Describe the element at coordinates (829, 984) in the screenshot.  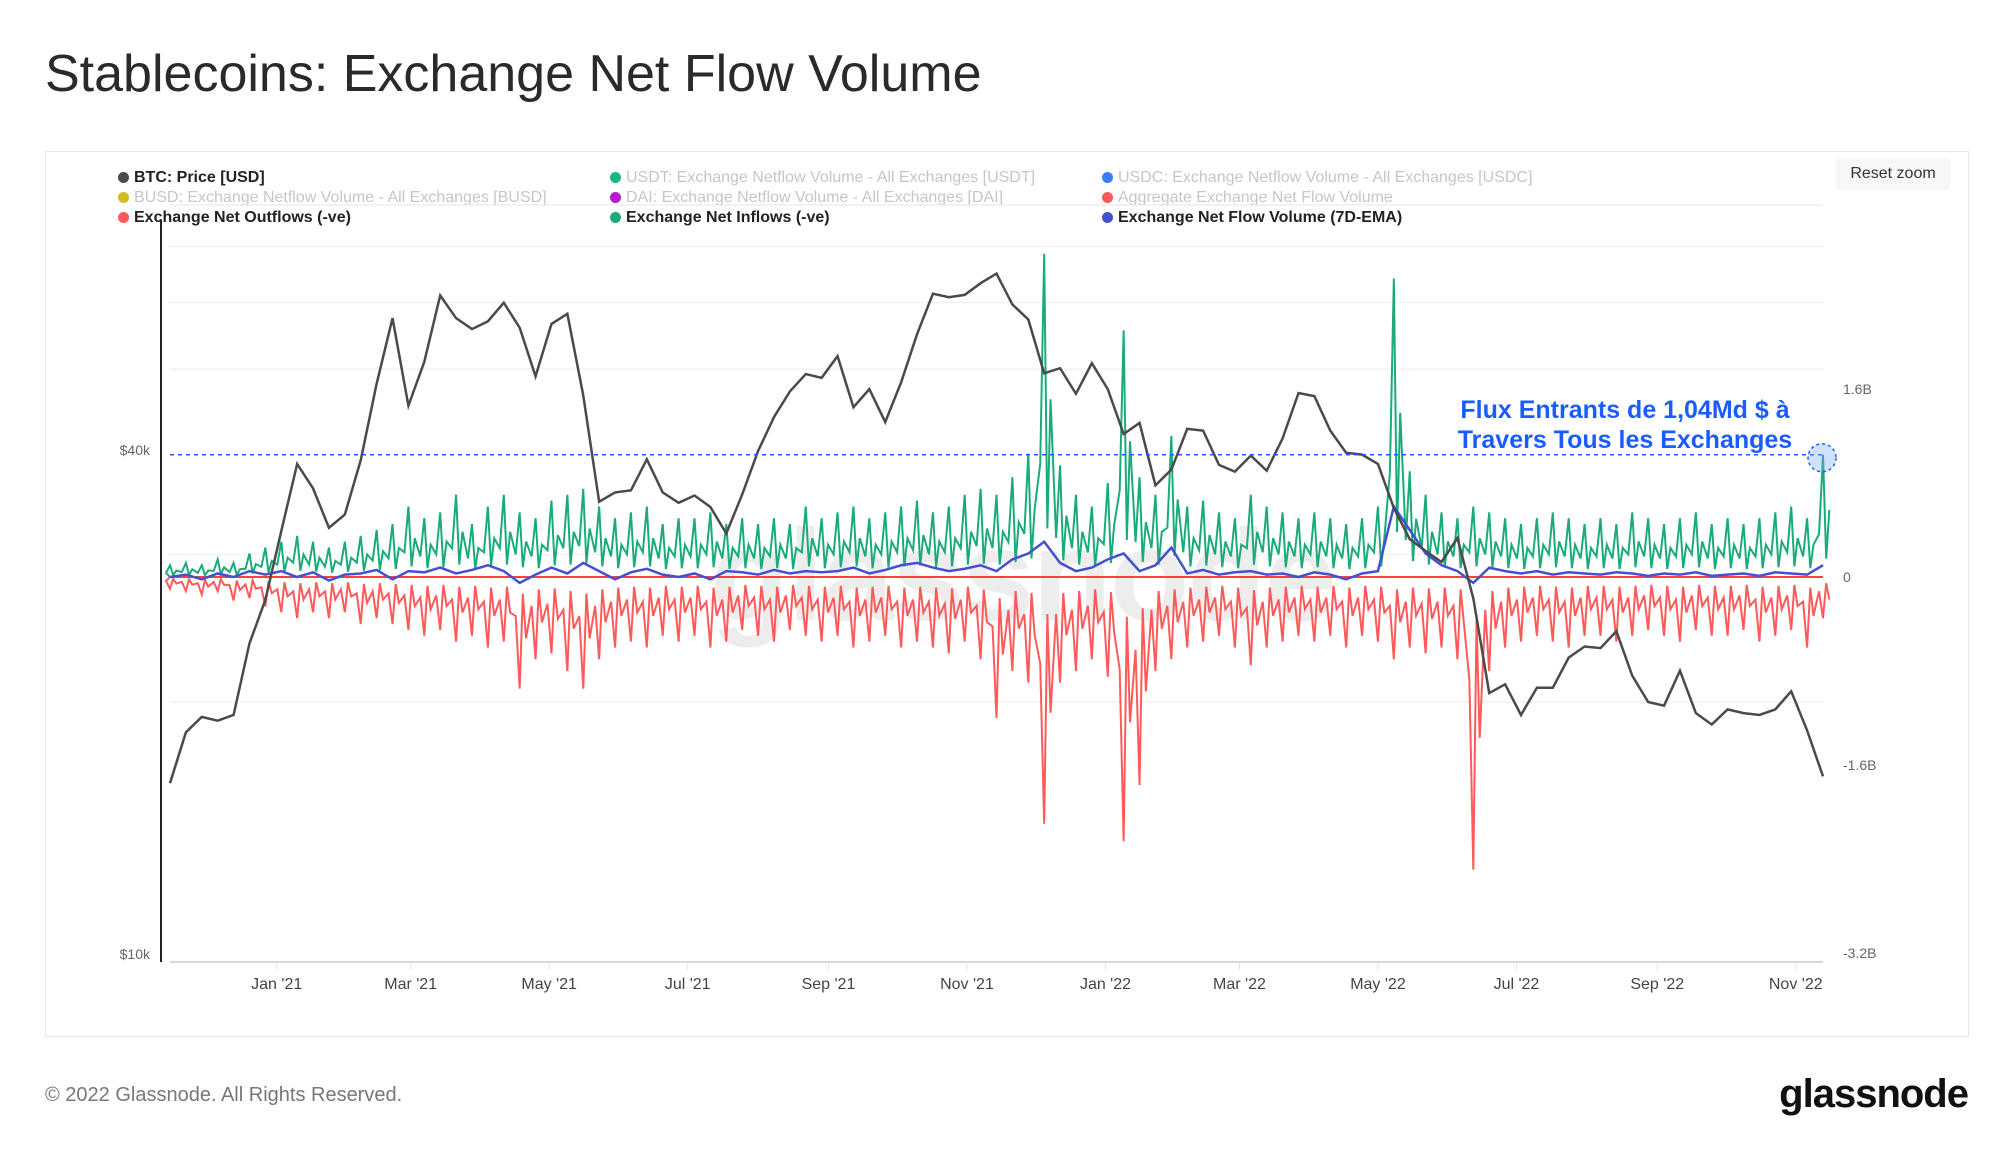
I see `x-tick-label: Sep '21` at that location.